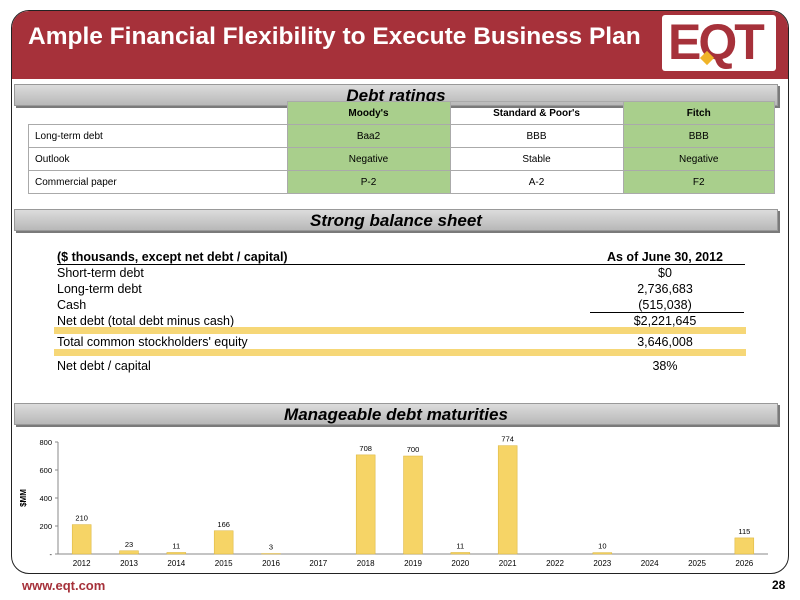 The height and width of the screenshot is (600, 800). Describe the element at coordinates (413, 563) in the screenshot. I see `x-tick-label: 2019` at that location.